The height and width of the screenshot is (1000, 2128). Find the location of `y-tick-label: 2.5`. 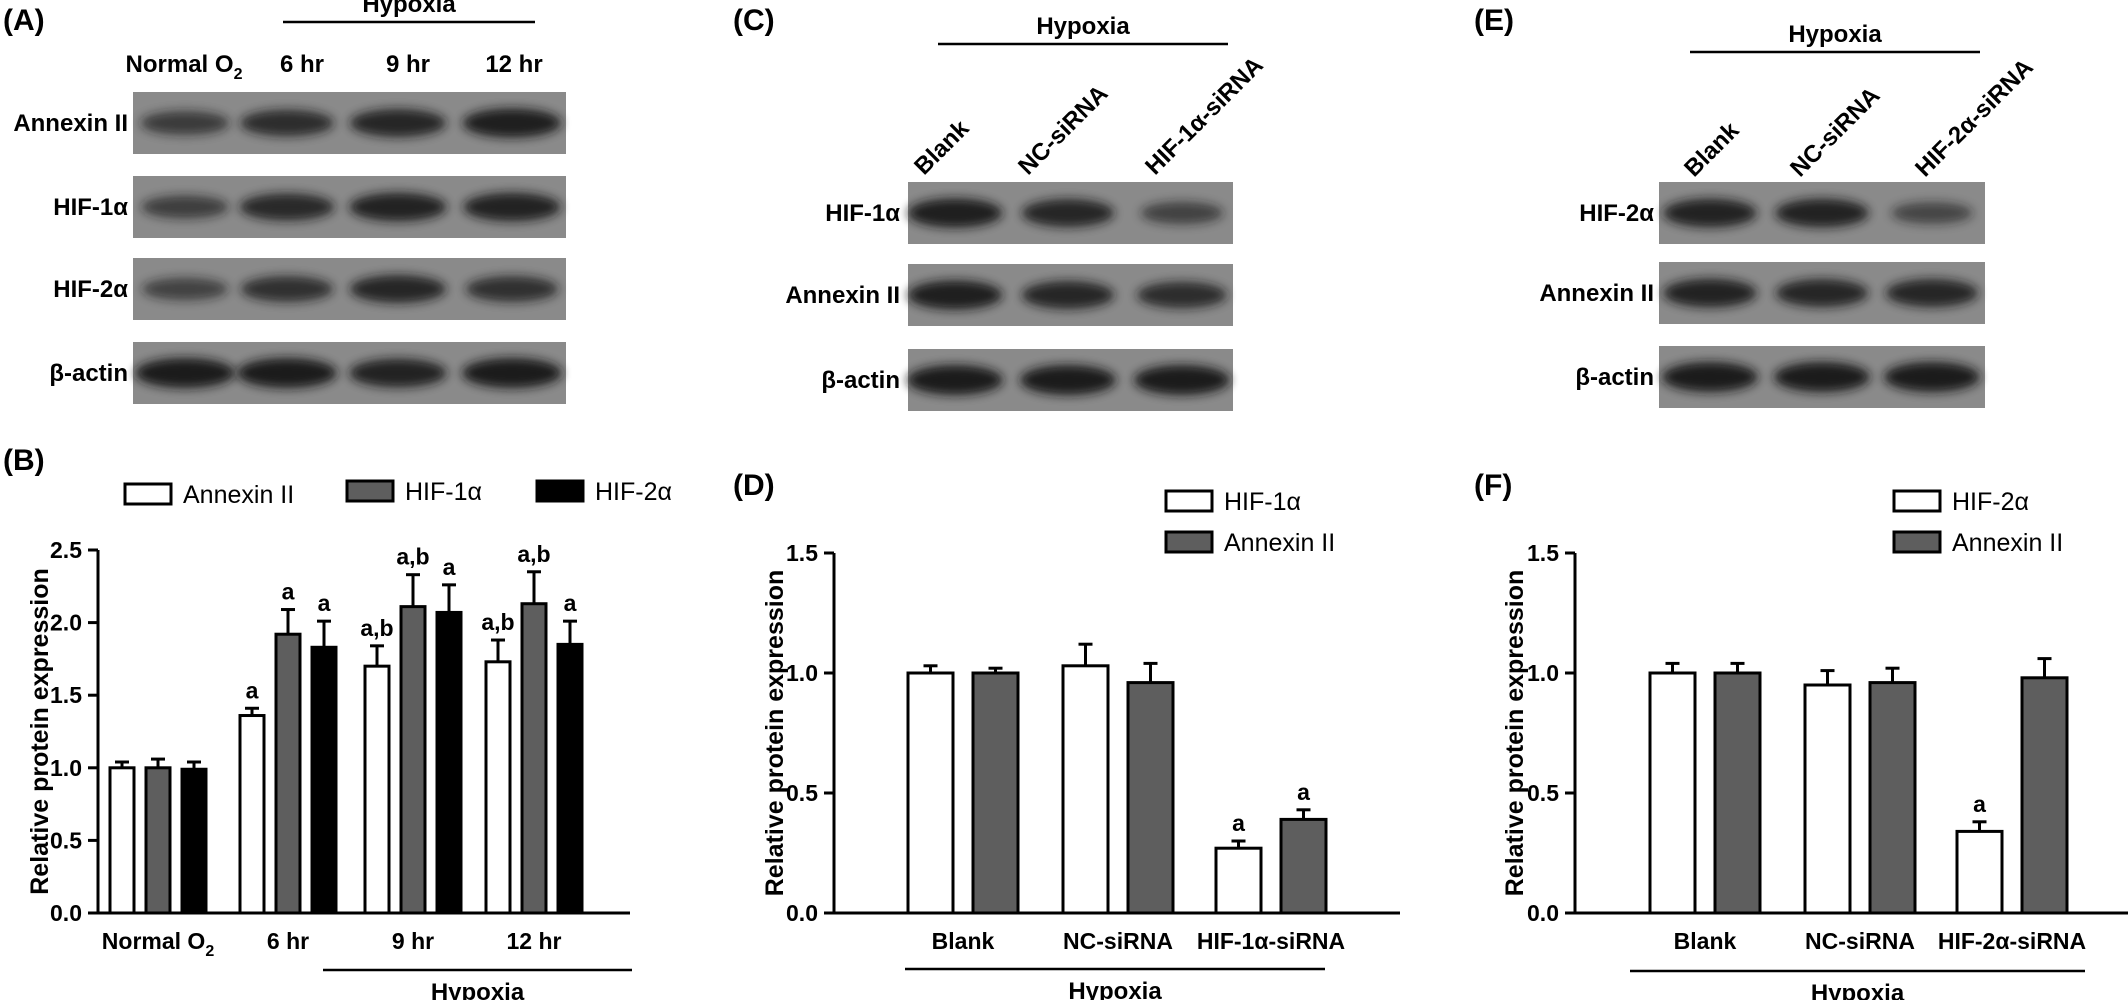

y-tick-label: 2.5 is located at coordinates (66, 550).